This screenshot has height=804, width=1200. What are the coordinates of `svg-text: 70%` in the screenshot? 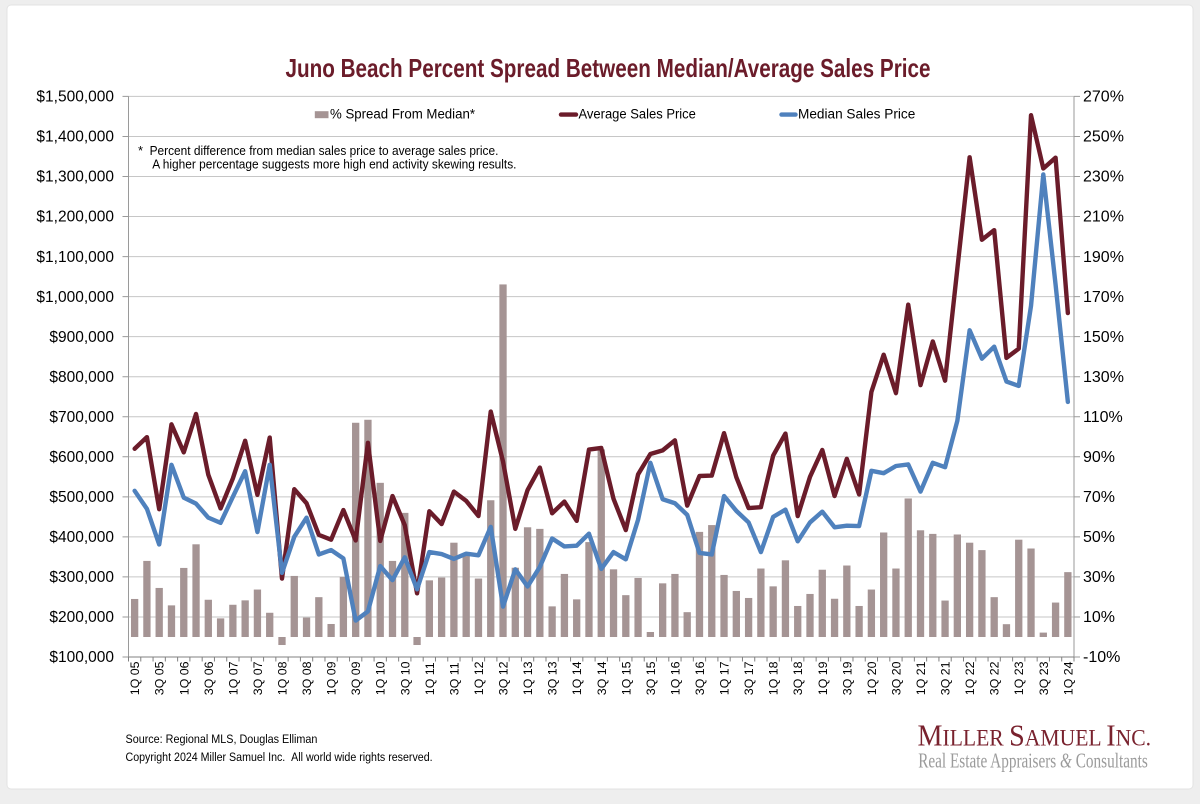 It's located at (1099, 497).